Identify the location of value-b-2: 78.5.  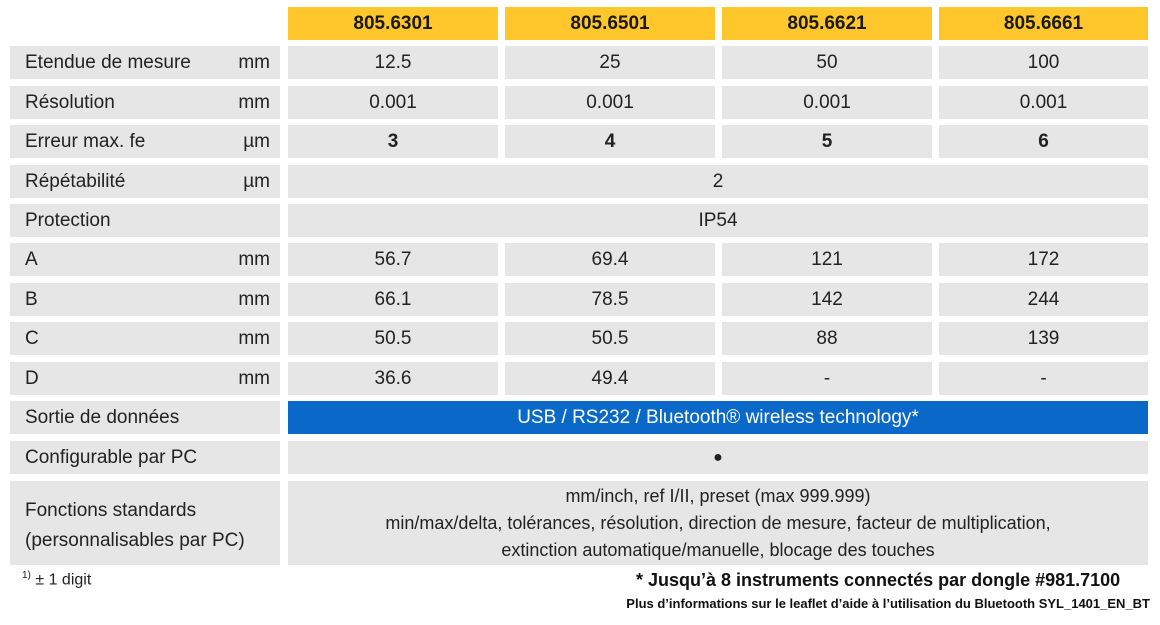
(610, 299).